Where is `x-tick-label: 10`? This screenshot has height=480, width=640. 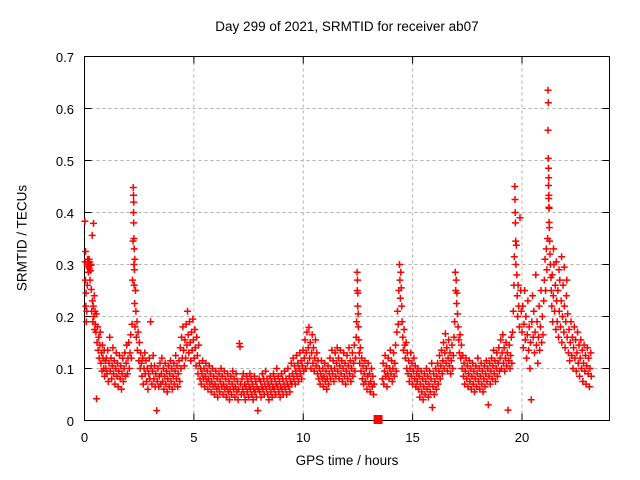 x-tick-label: 10 is located at coordinates (303, 437).